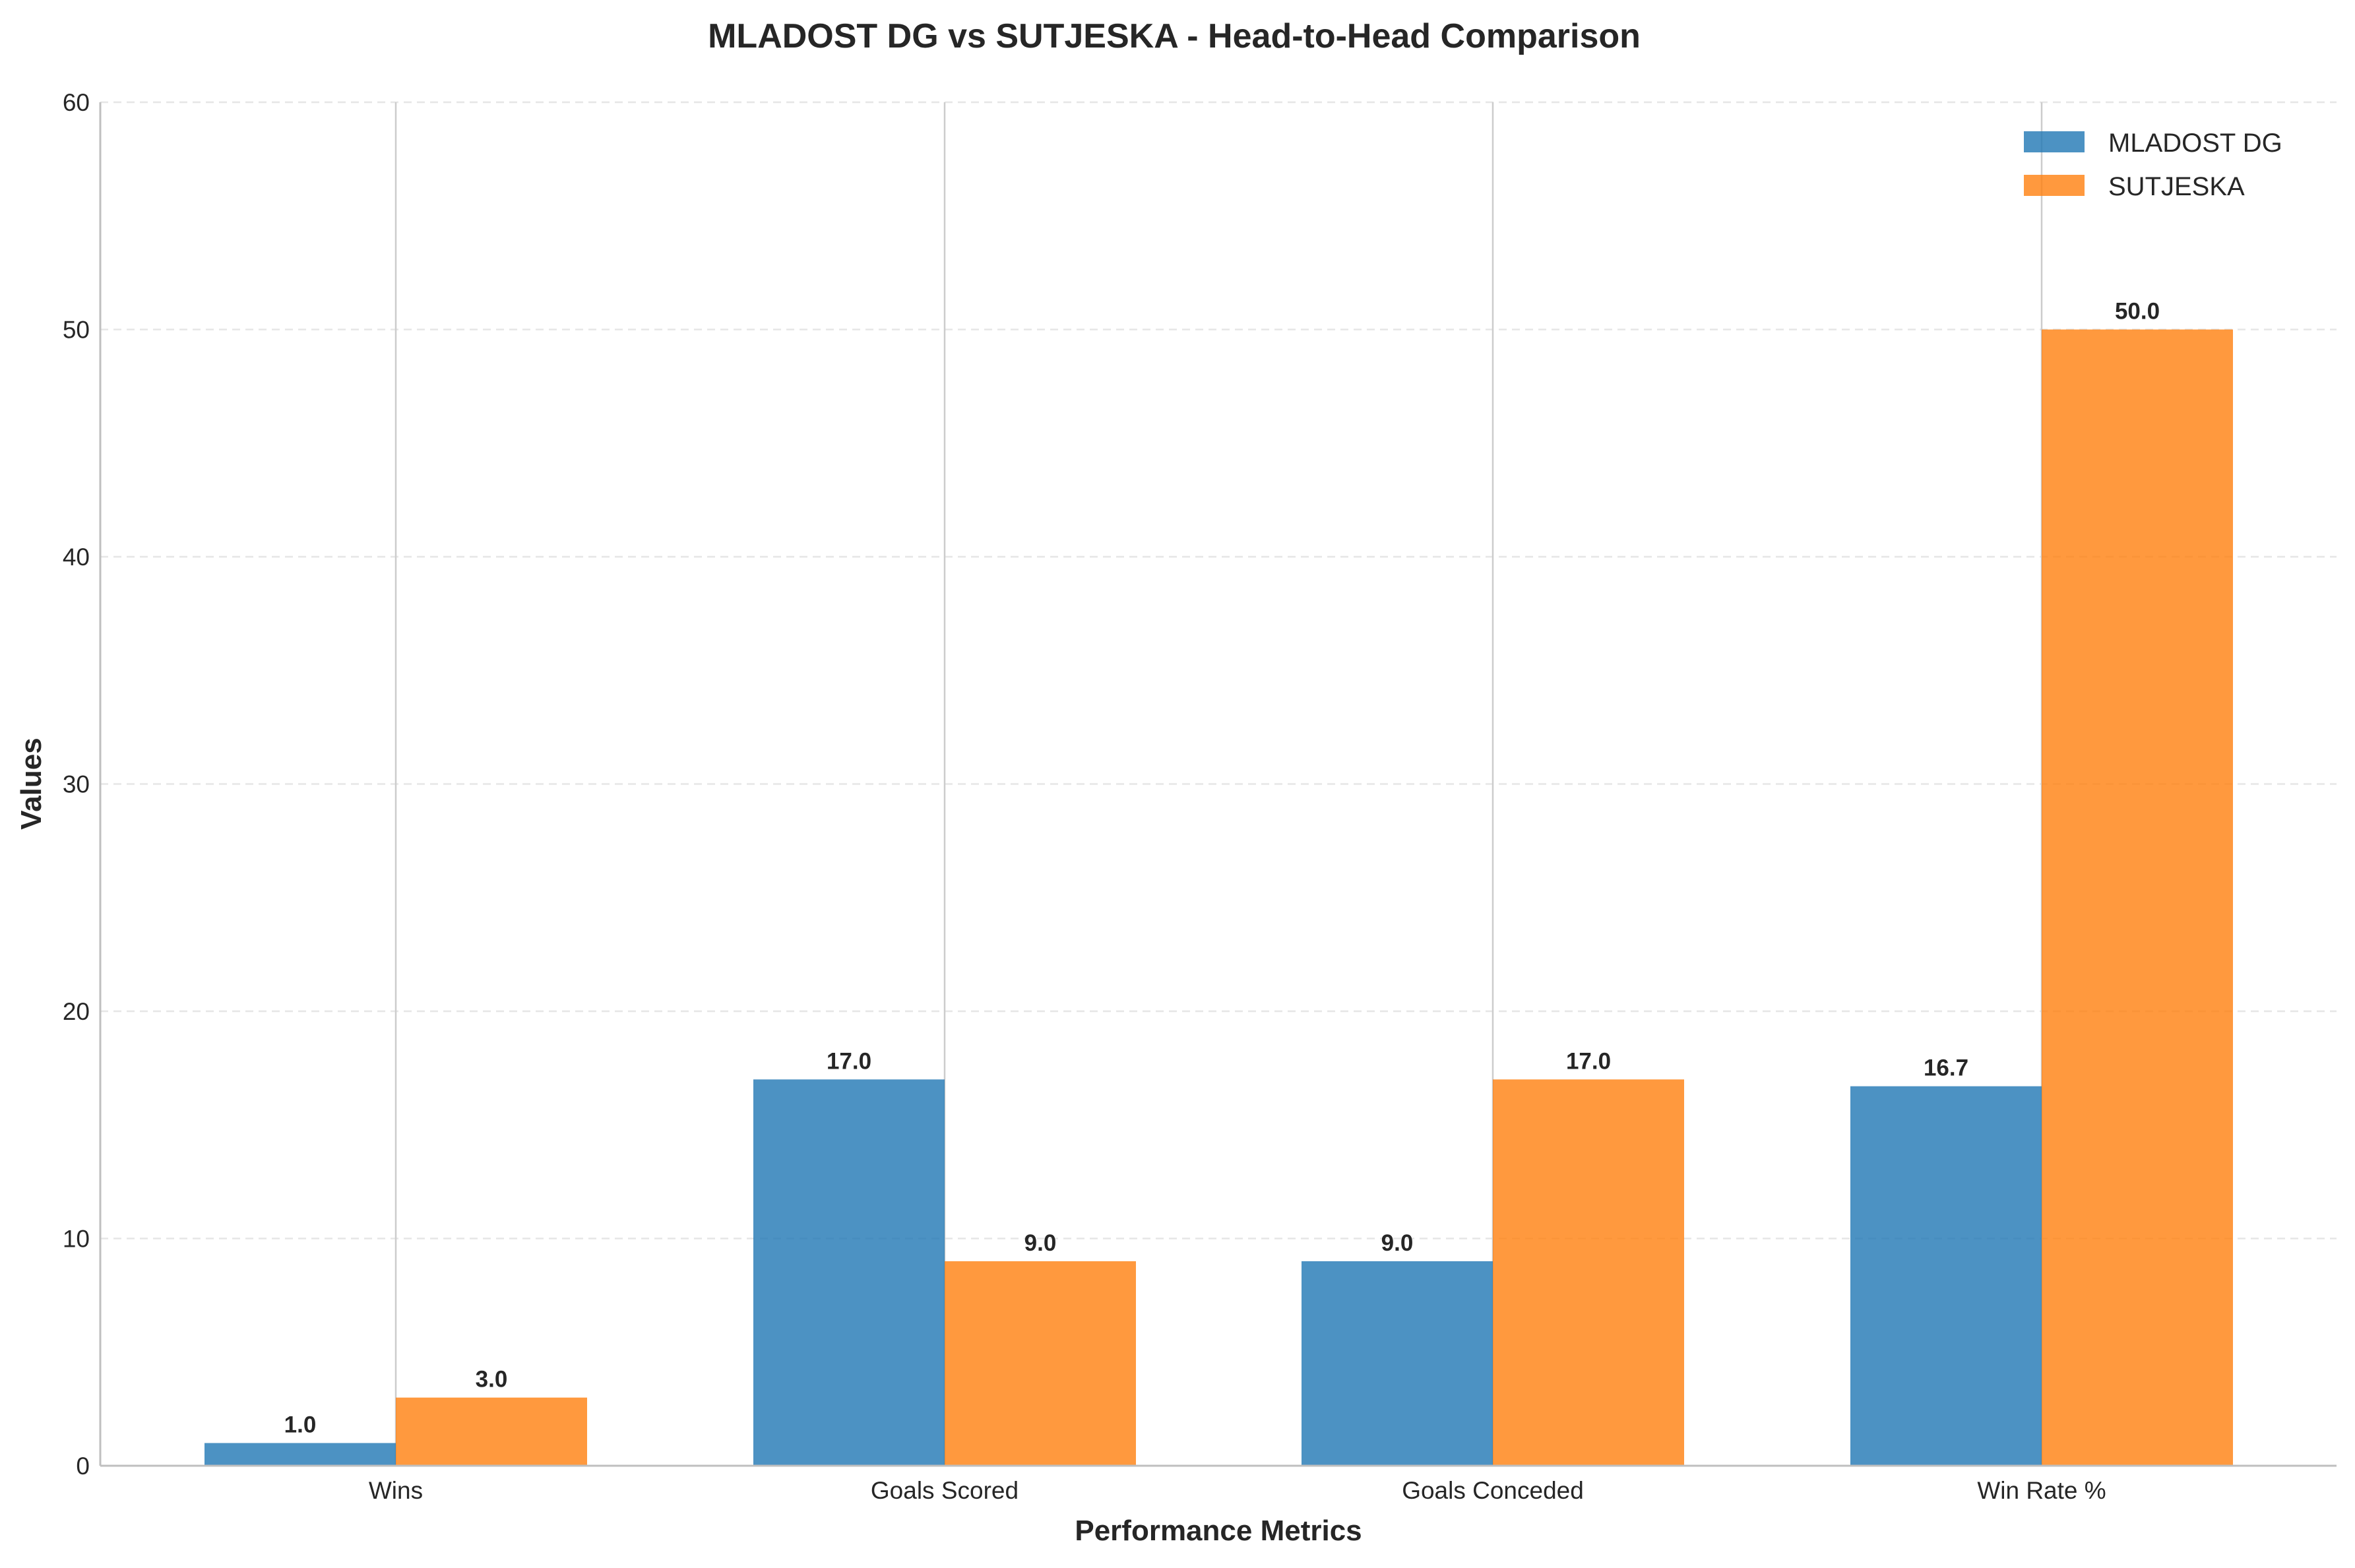  I want to click on bar-mladost-dg-goals-scored, so click(849, 1272).